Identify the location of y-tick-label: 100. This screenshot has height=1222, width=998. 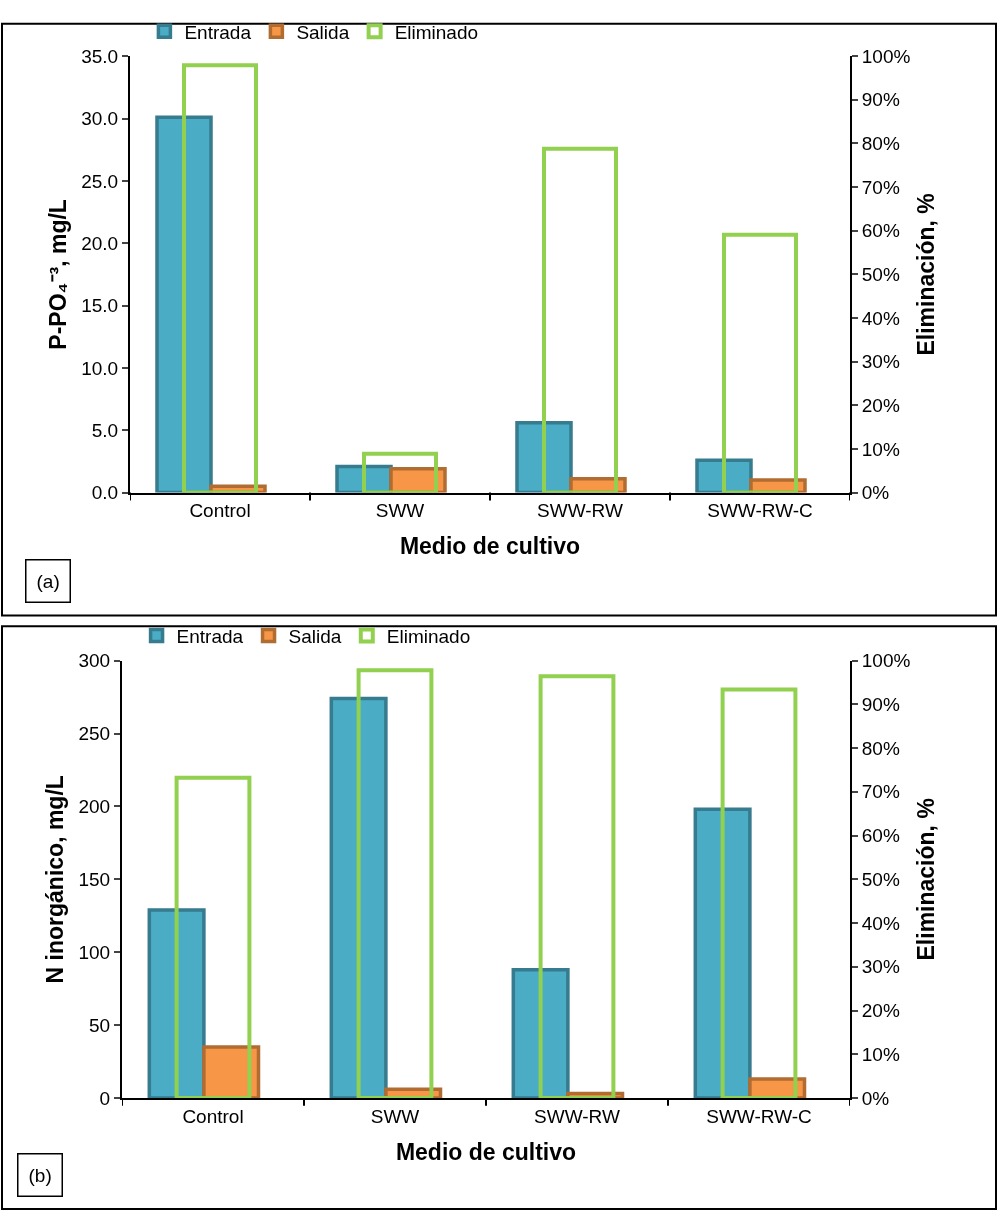
(94, 952).